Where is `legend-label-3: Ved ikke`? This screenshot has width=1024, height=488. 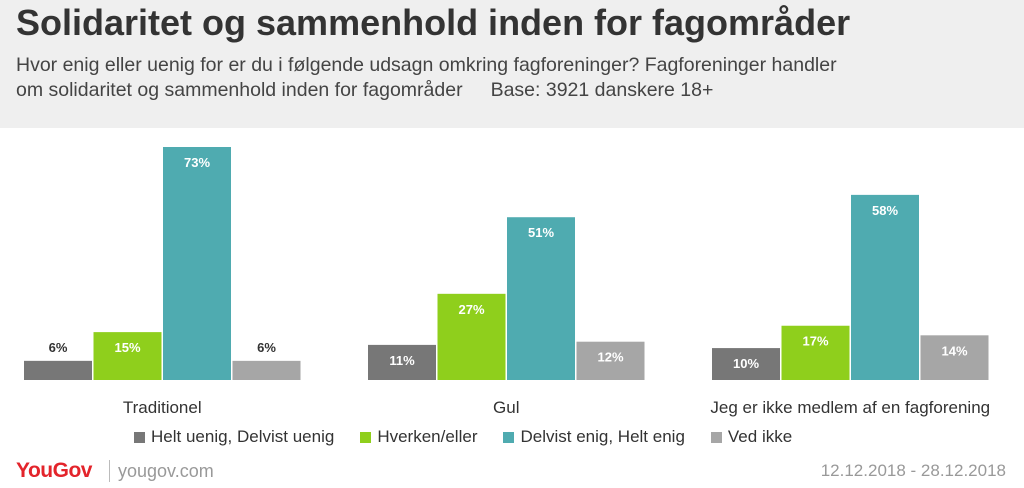
legend-label-3: Ved ikke is located at coordinates (760, 436).